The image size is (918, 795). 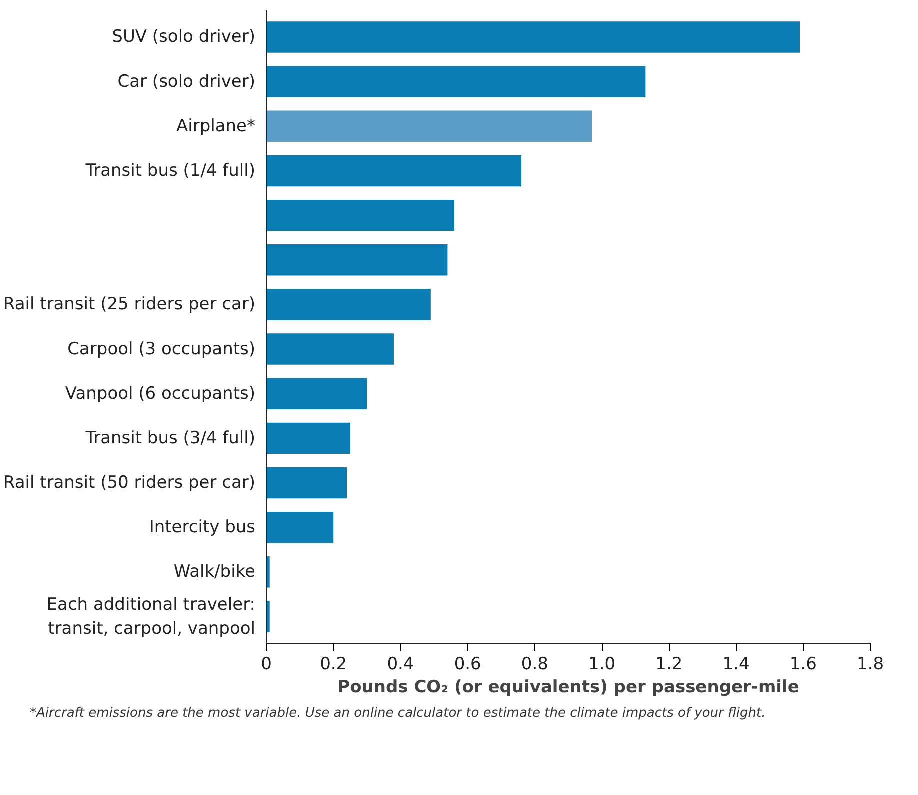 What do you see at coordinates (151, 616) in the screenshot?
I see `y-tick-label: Each additional traveler: transit, carpool, vanpool` at bounding box center [151, 616].